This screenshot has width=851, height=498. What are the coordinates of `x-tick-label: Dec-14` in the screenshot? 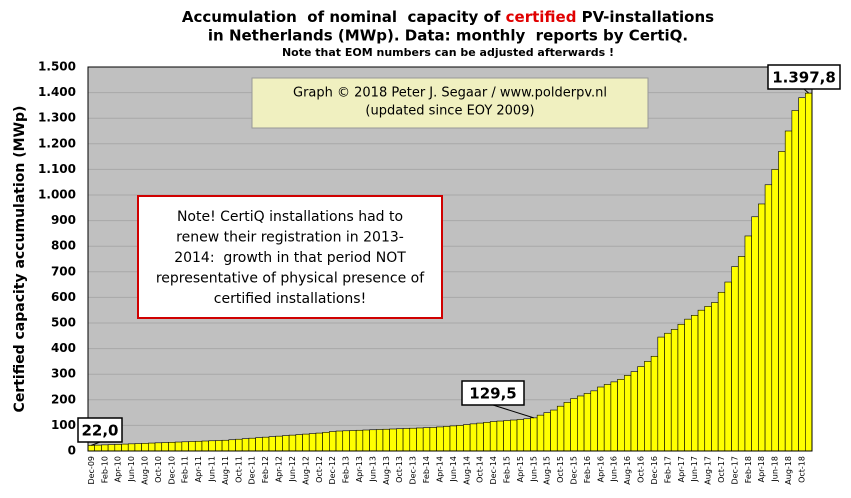 It's located at (493, 470).